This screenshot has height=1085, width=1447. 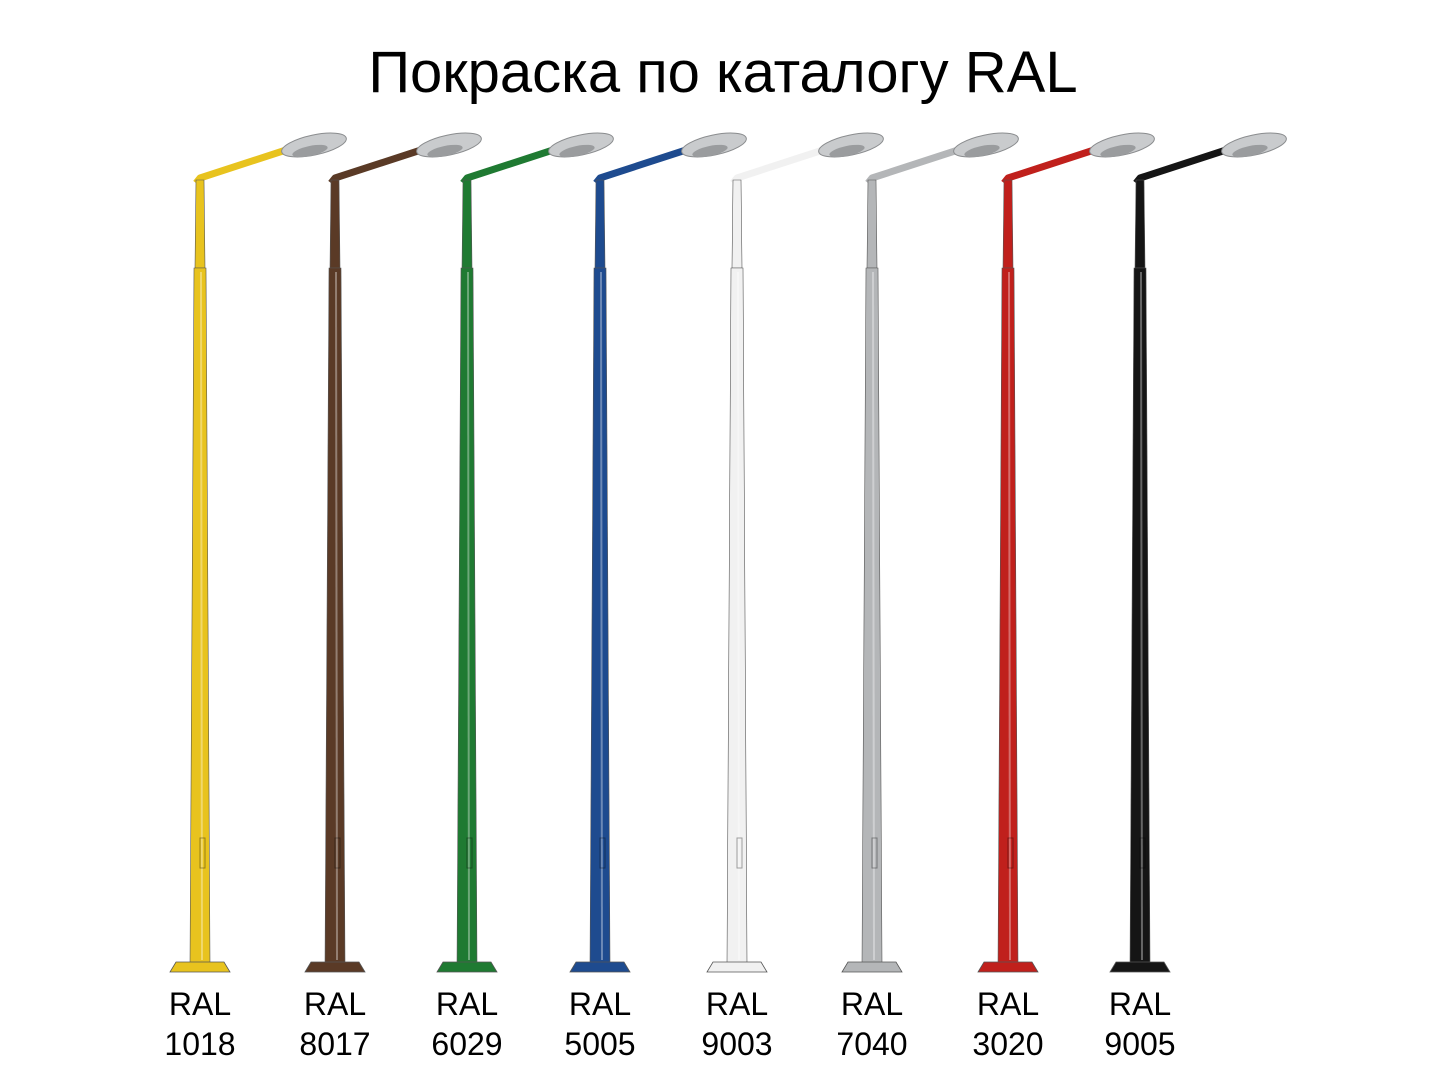 What do you see at coordinates (466, 1044) in the screenshot?
I see `item-label: 6029` at bounding box center [466, 1044].